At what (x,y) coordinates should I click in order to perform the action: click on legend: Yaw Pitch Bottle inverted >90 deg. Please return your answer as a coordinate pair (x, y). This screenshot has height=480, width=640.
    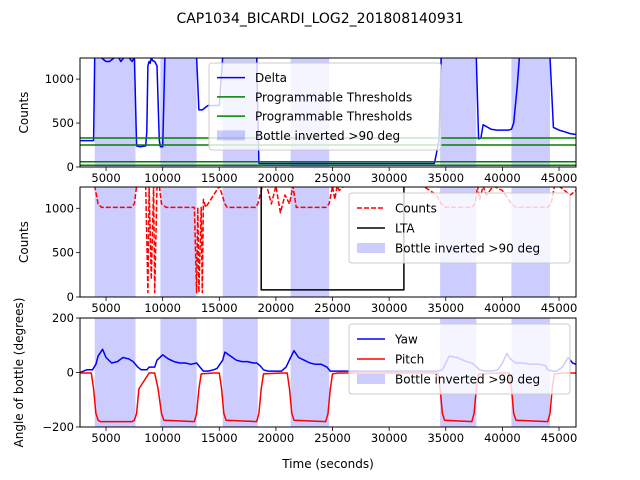
    Looking at the image, I should click on (459, 359).